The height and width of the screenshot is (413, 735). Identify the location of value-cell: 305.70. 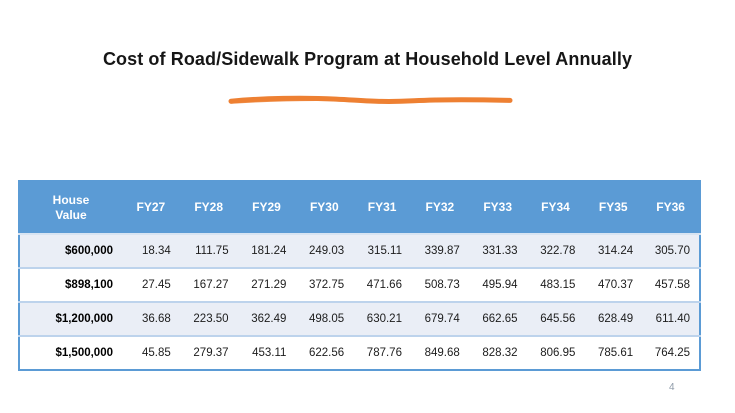
(671, 250).